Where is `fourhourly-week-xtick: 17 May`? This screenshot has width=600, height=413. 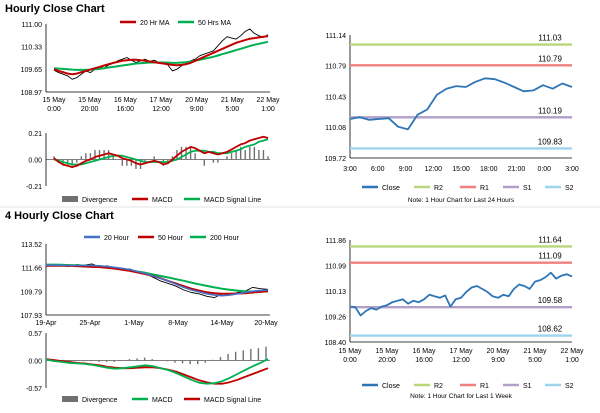 fourhourly-week-xtick: 17 May is located at coordinates (461, 351).